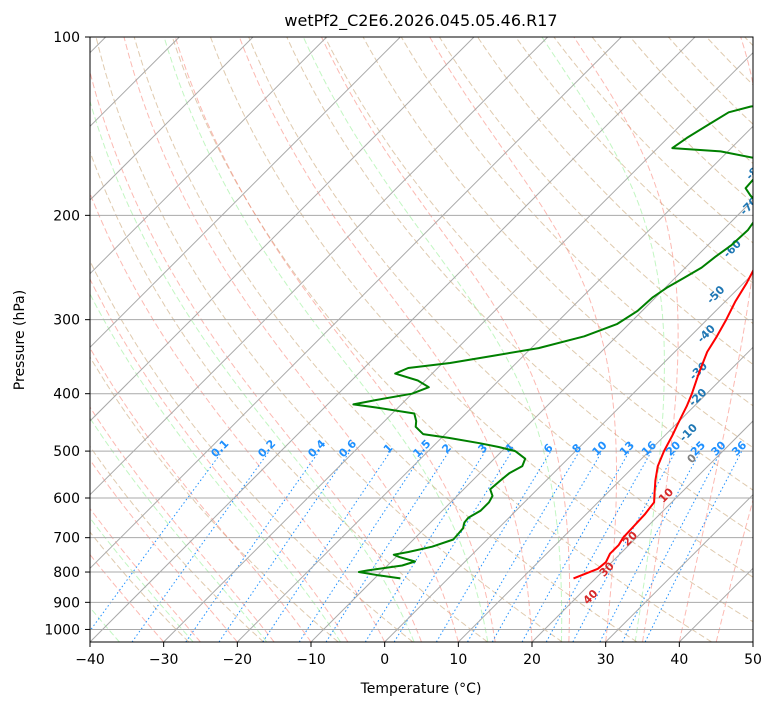 The width and height of the screenshot is (775, 708). What do you see at coordinates (219, 448) in the screenshot?
I see `mixing-ratio-label: 0.1` at bounding box center [219, 448].